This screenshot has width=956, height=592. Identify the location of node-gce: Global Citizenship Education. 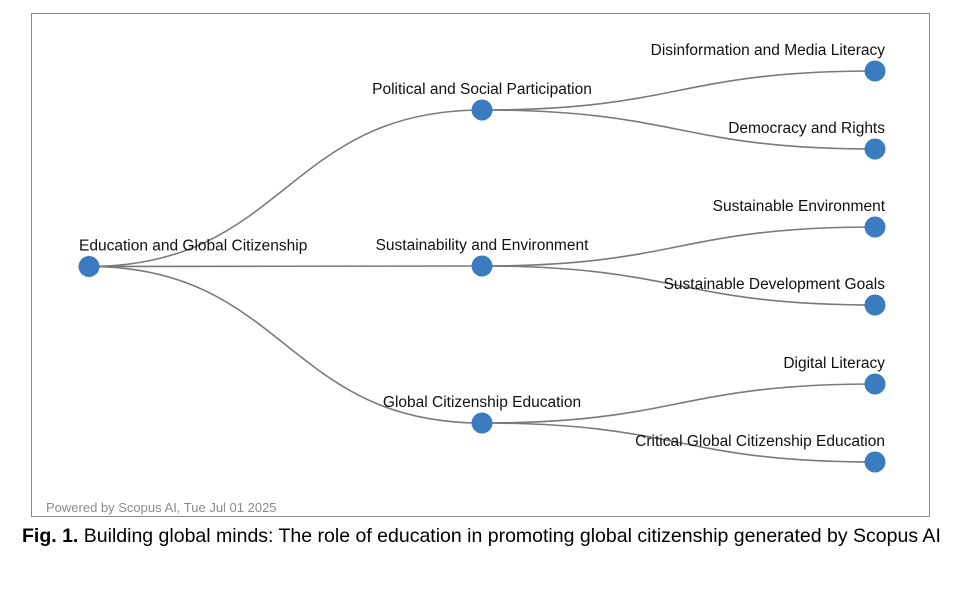
(482, 414).